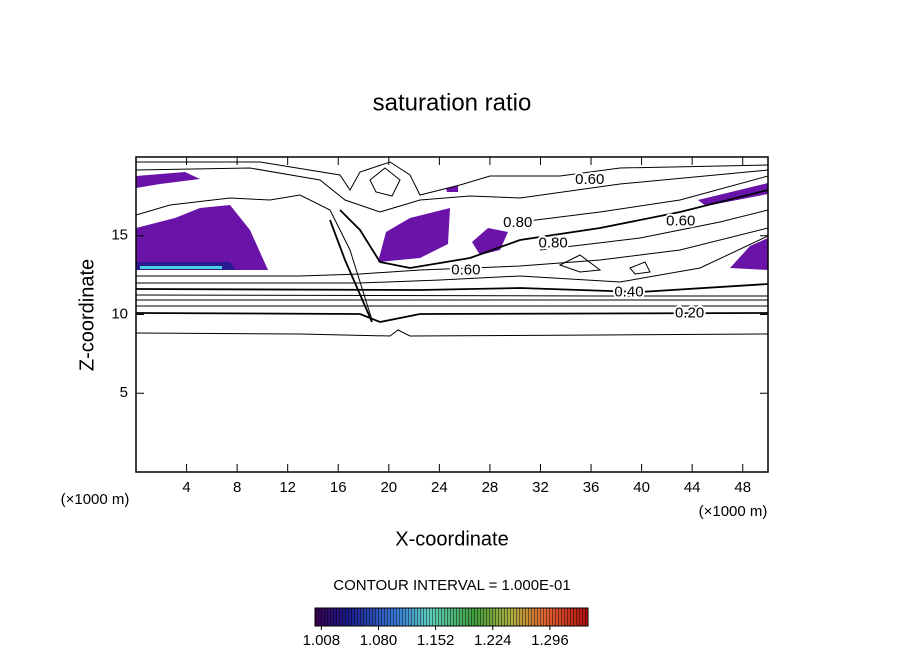 The image size is (904, 659). What do you see at coordinates (641, 487) in the screenshot?
I see `x-tick-label: 40` at bounding box center [641, 487].